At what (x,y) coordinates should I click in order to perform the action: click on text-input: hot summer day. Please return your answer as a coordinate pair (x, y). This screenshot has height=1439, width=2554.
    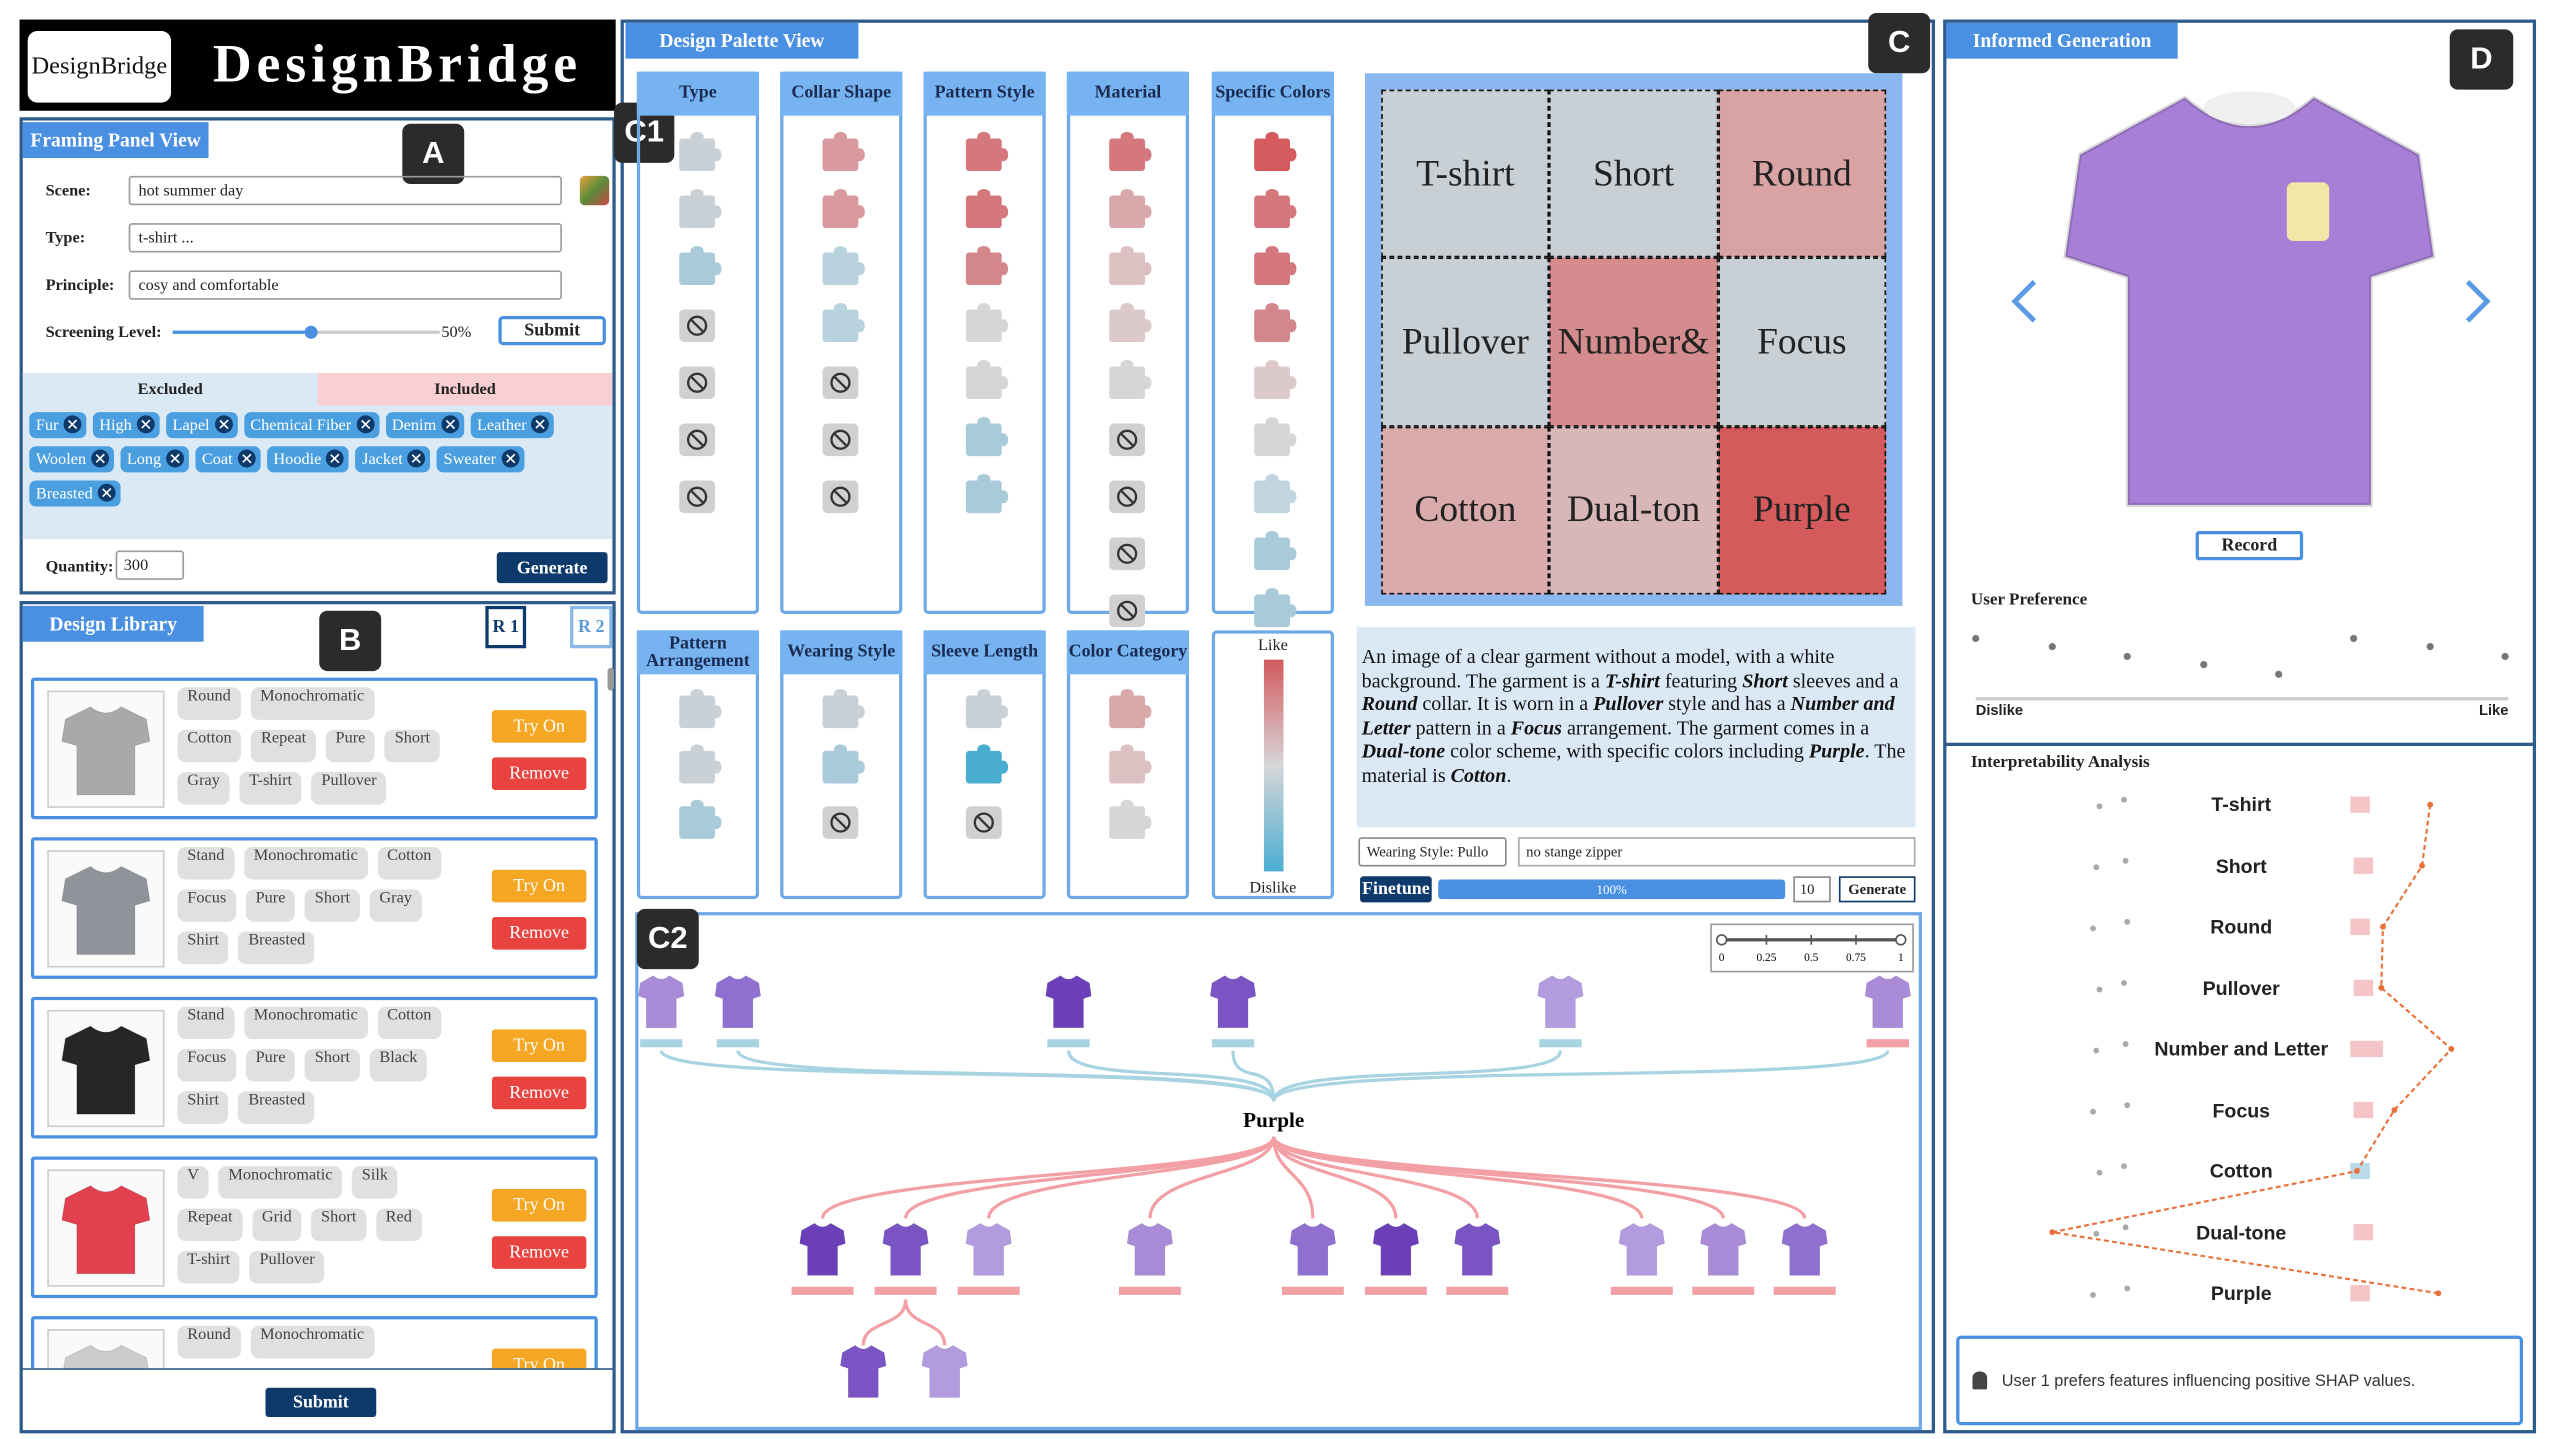
    Looking at the image, I should click on (345, 190).